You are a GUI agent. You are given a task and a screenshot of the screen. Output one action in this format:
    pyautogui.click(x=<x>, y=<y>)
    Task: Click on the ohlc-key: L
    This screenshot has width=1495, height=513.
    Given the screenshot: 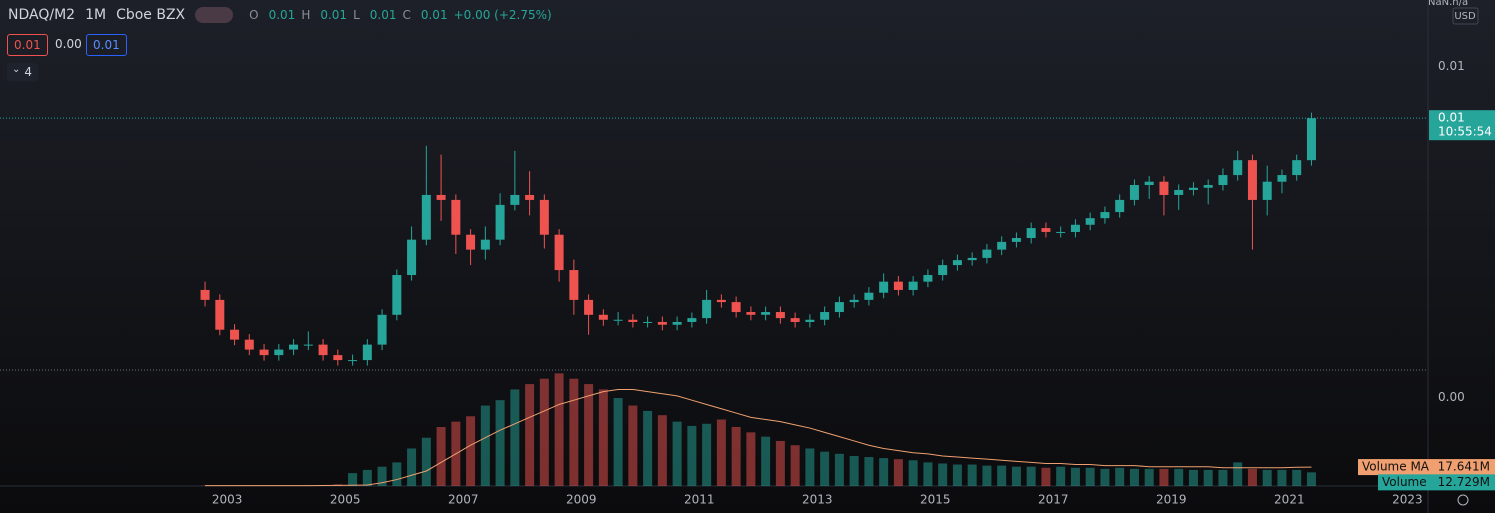 What is the action you would take?
    pyautogui.click(x=356, y=15)
    